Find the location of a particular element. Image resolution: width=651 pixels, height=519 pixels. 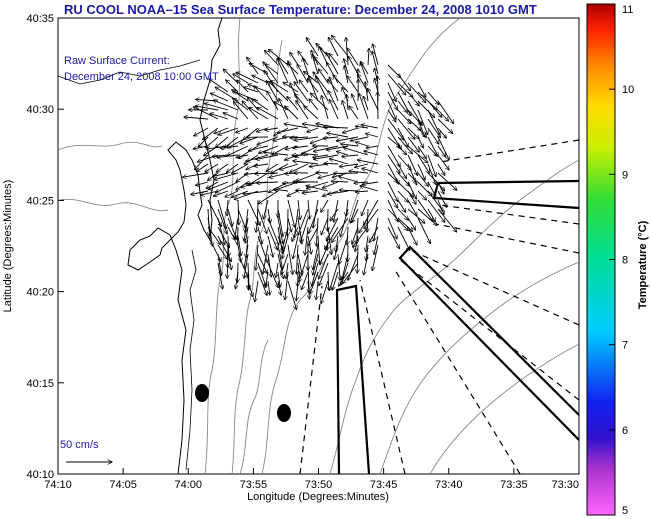

coastline-inner is located at coordinates (191, 360).